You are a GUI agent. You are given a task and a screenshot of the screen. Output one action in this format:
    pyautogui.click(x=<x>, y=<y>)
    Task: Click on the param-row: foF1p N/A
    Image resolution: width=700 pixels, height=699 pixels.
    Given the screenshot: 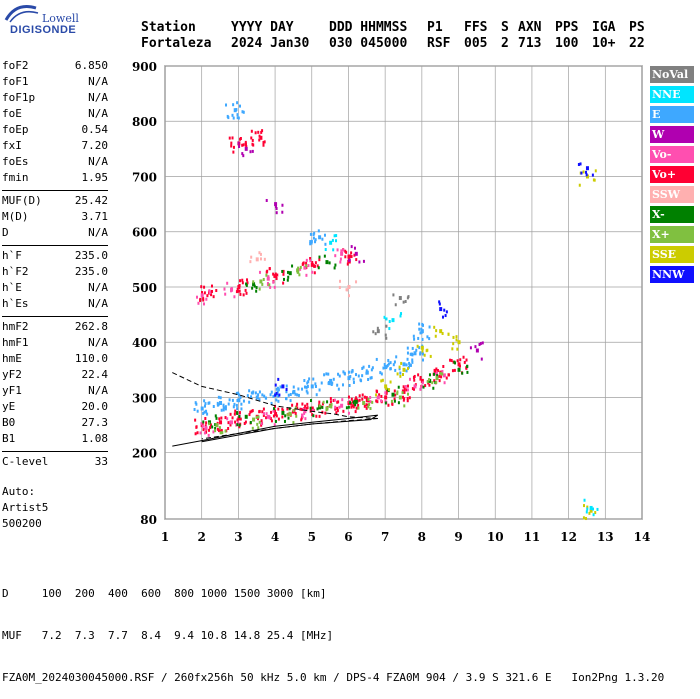 What is the action you would take?
    pyautogui.click(x=55, y=98)
    